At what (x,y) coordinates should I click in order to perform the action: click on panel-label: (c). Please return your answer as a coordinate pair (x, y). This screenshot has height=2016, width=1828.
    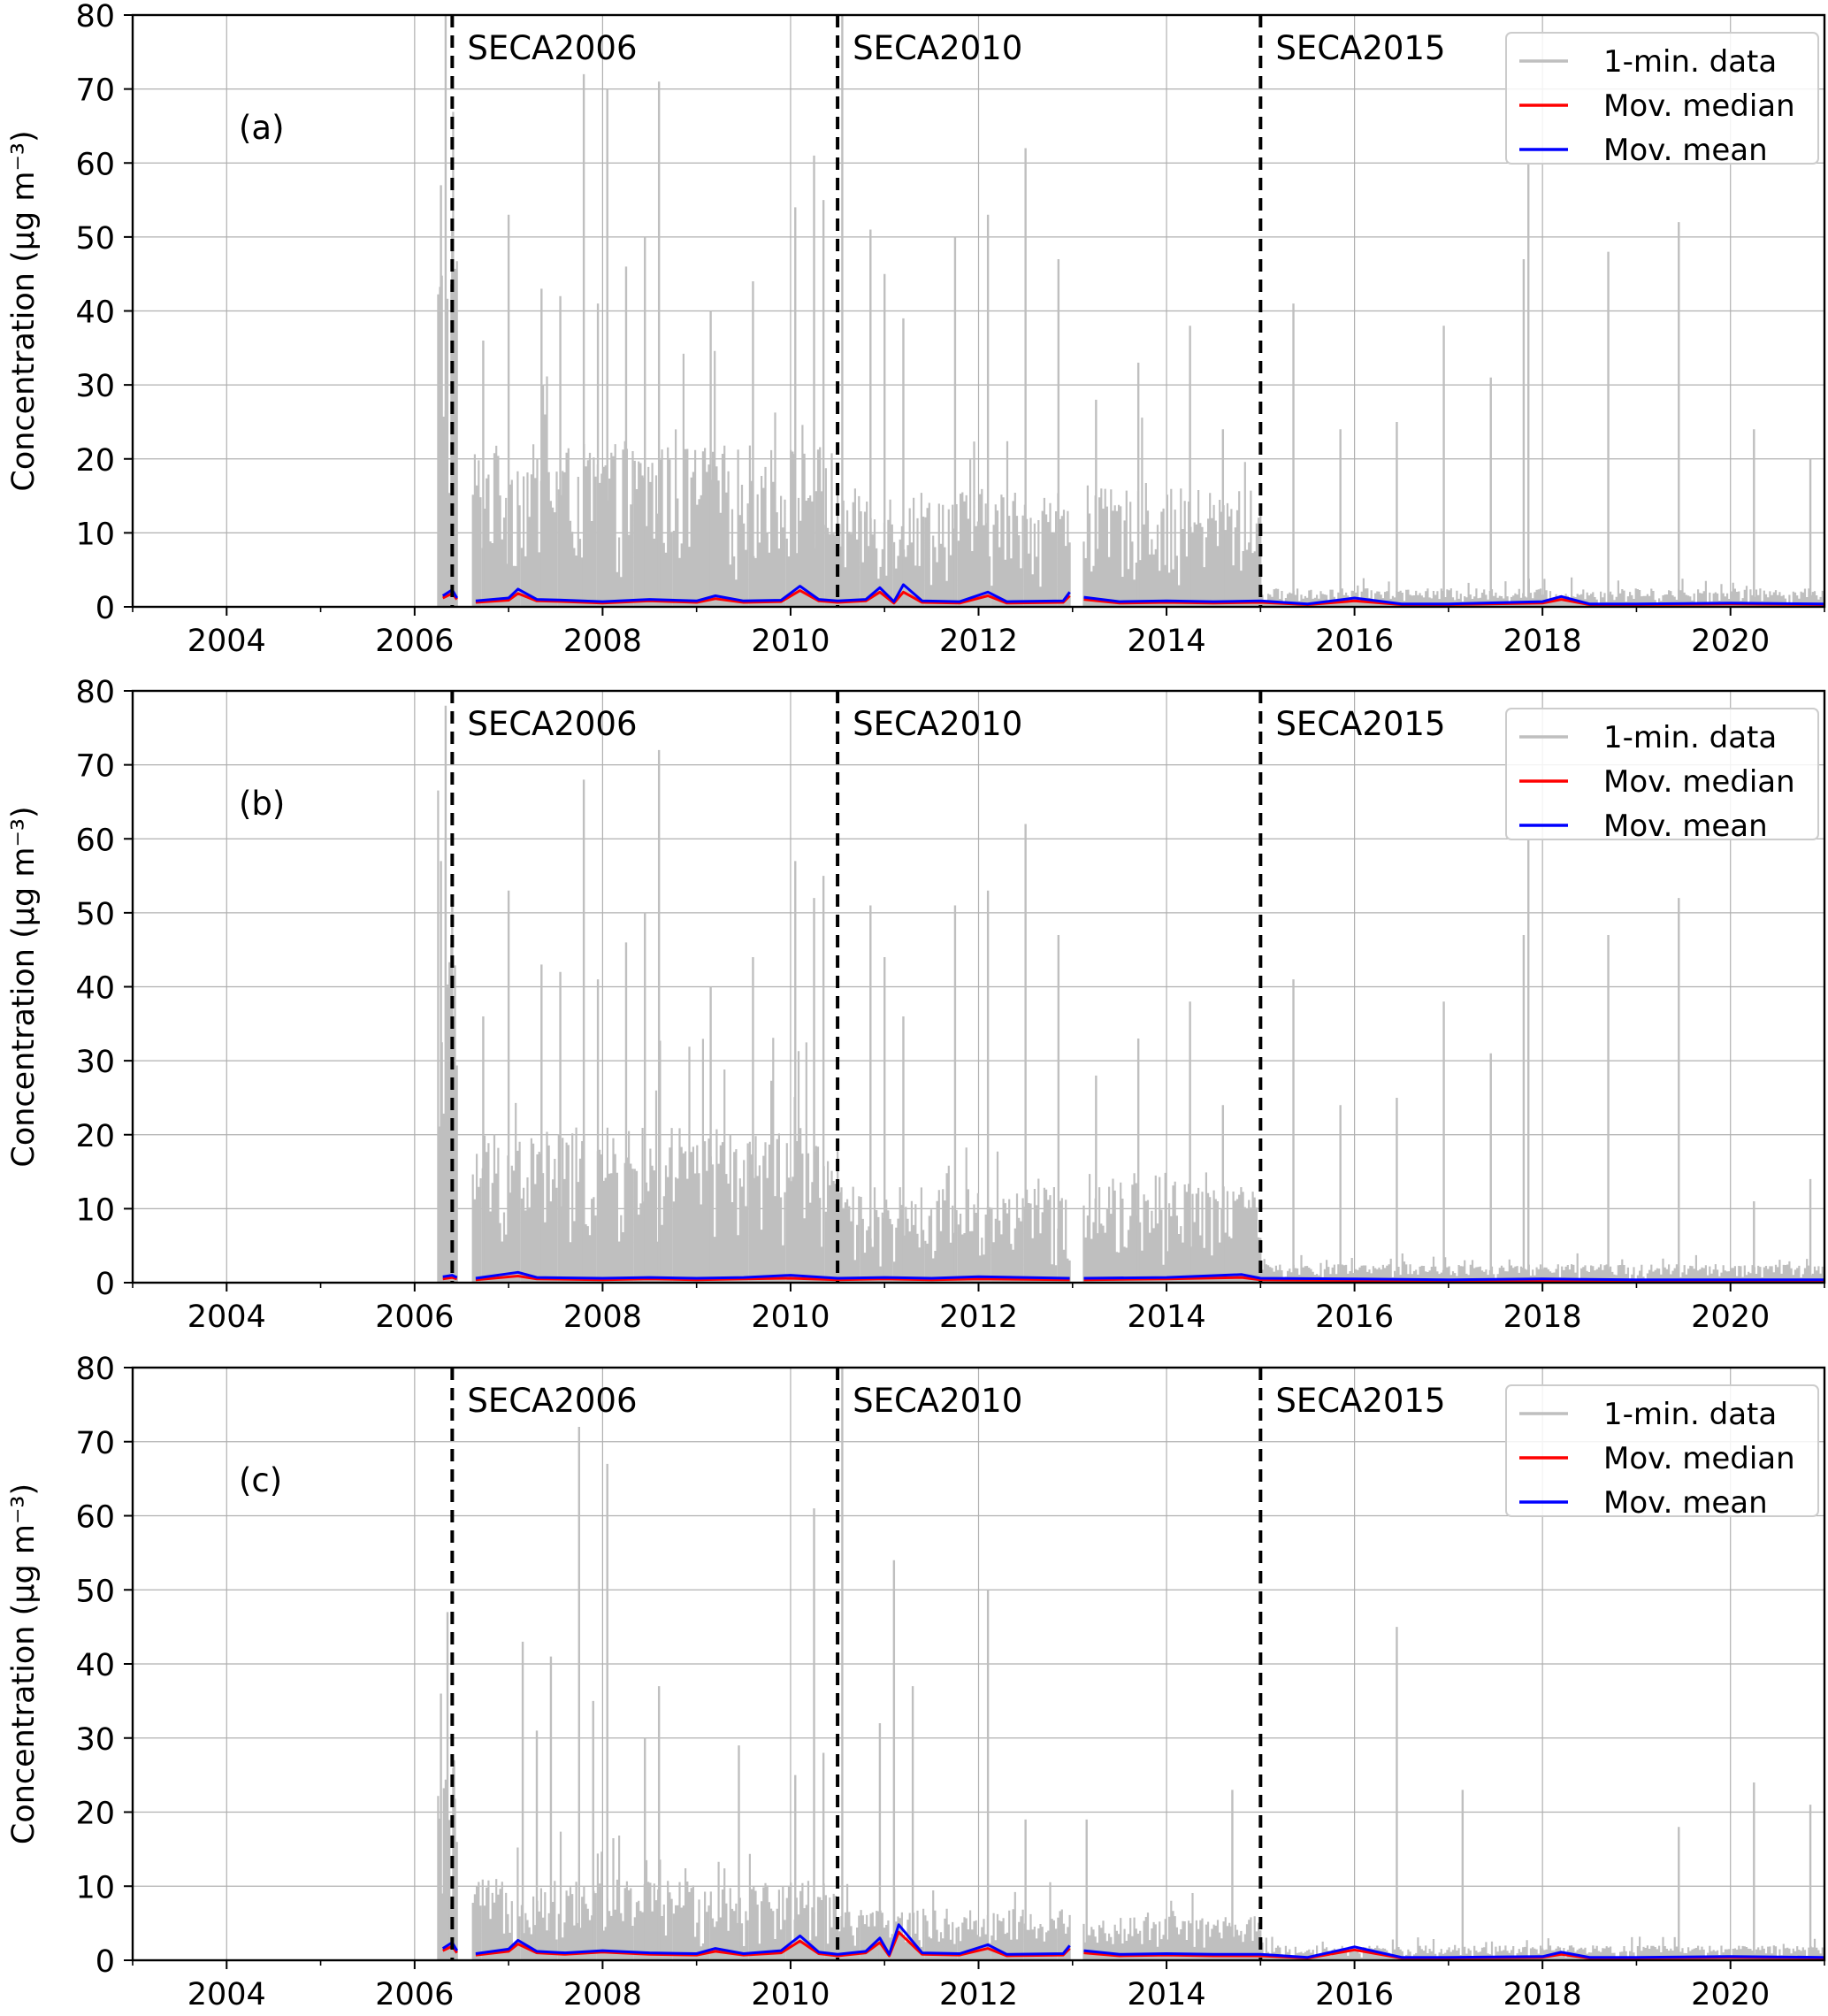
    Looking at the image, I should click on (260, 1480).